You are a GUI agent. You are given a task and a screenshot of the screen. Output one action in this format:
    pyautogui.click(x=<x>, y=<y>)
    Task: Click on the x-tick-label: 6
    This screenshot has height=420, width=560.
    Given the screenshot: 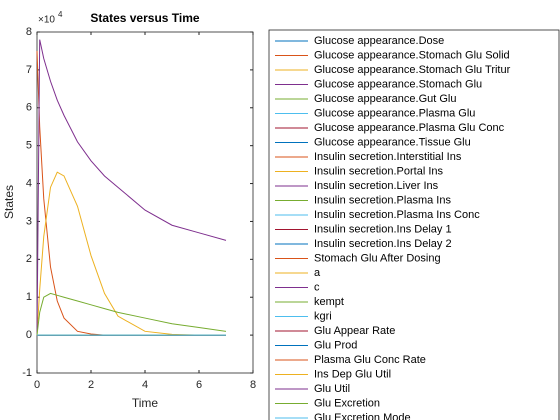 What is the action you would take?
    pyautogui.click(x=199, y=385)
    